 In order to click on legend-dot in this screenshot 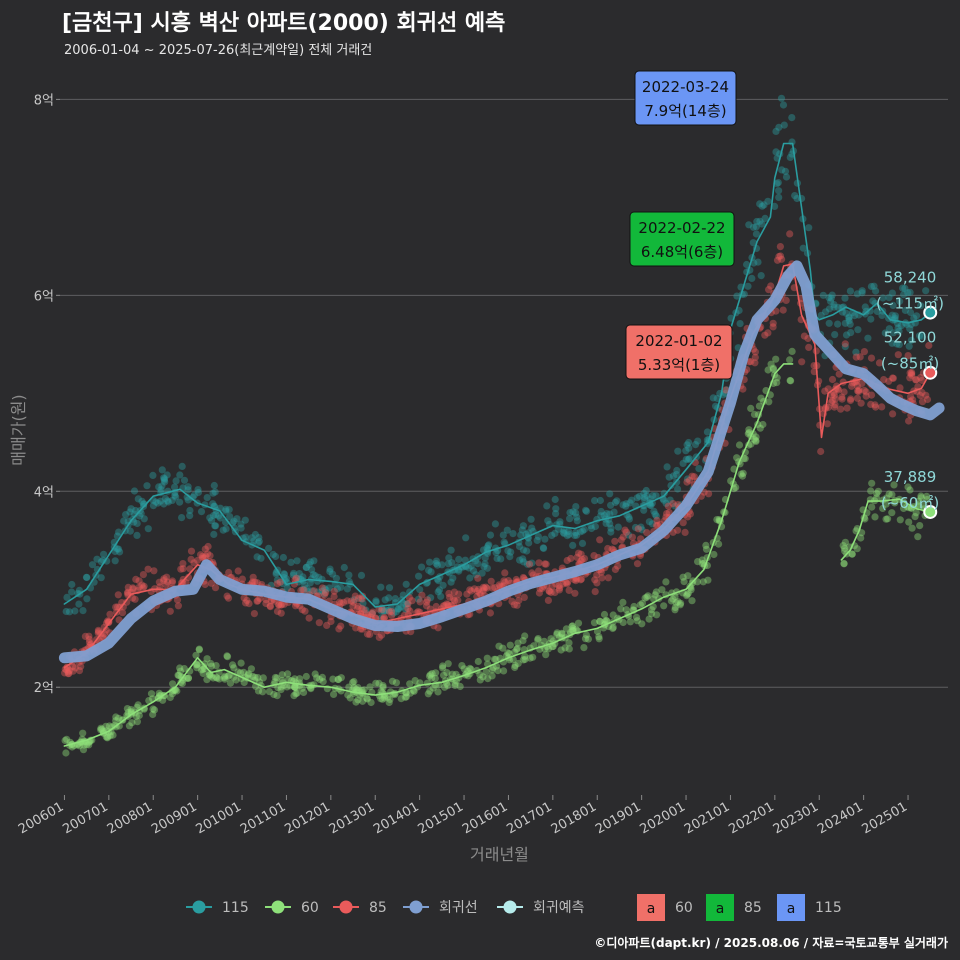, I will do `click(199, 907)`.